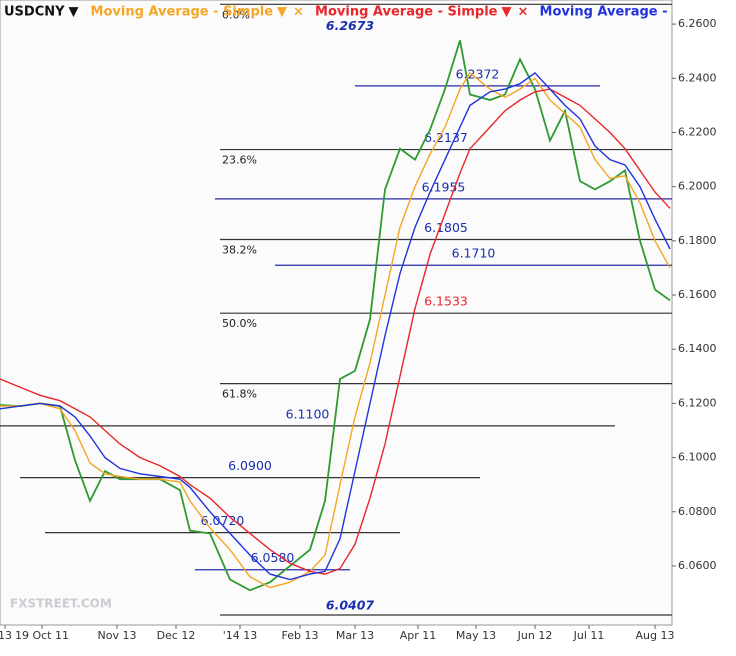 This screenshot has height=656, width=736. What do you see at coordinates (355, 635) in the screenshot?
I see `x-tick-label: Mar 13` at bounding box center [355, 635].